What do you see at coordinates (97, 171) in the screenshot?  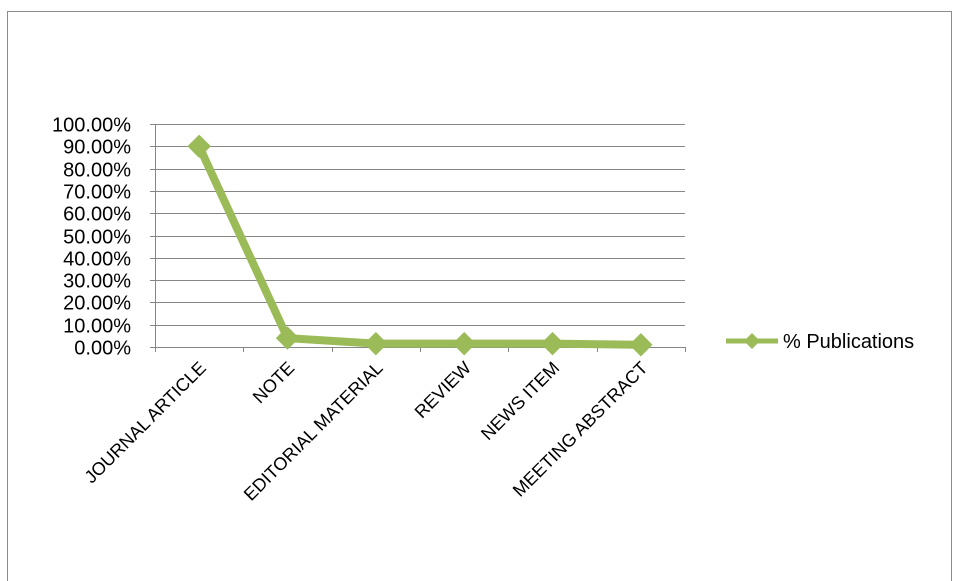 I see `y-tick-label: 80.00%` at bounding box center [97, 171].